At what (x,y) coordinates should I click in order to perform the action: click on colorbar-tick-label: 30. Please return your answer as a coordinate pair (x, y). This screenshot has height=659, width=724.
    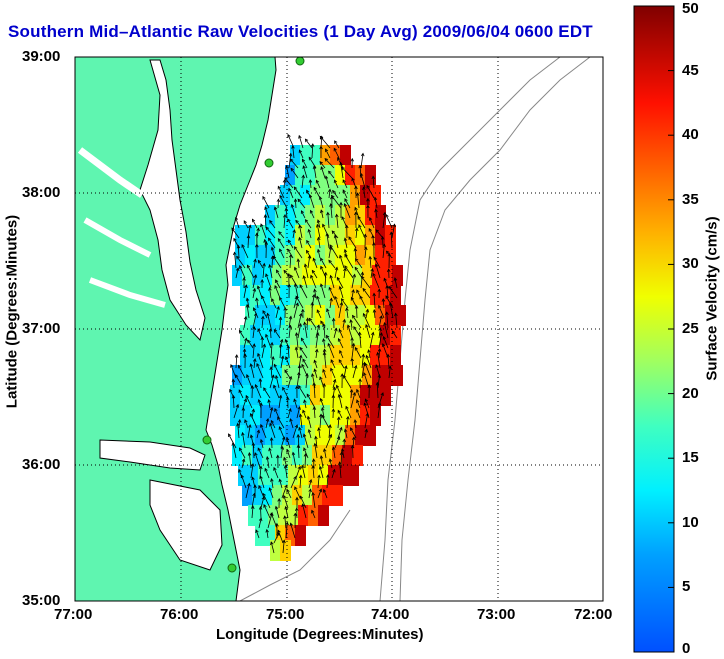
    Looking at the image, I should click on (690, 264).